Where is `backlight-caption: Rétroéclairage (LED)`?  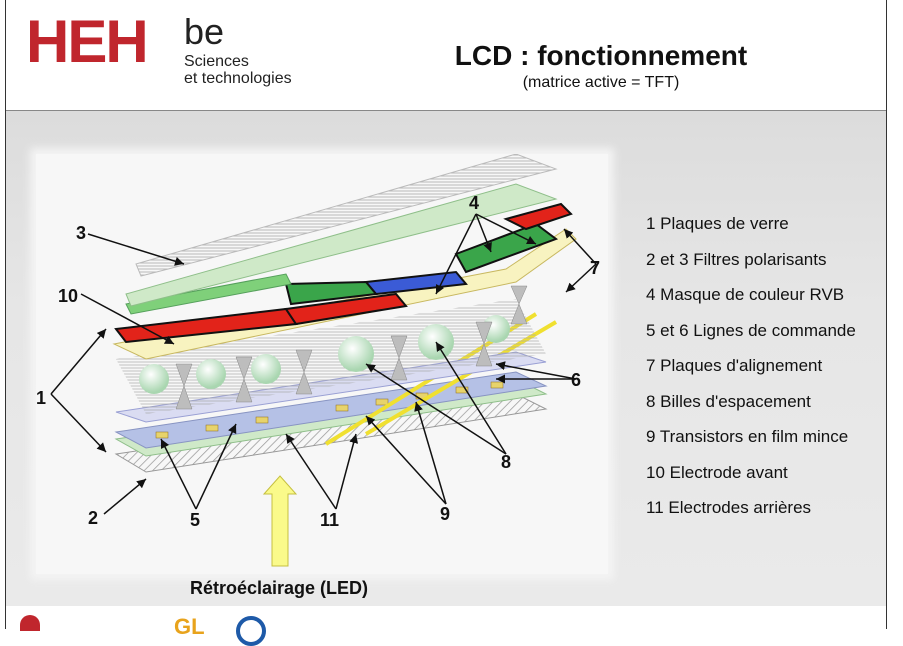
backlight-caption: Rétroéclairage (LED) is located at coordinates (279, 588).